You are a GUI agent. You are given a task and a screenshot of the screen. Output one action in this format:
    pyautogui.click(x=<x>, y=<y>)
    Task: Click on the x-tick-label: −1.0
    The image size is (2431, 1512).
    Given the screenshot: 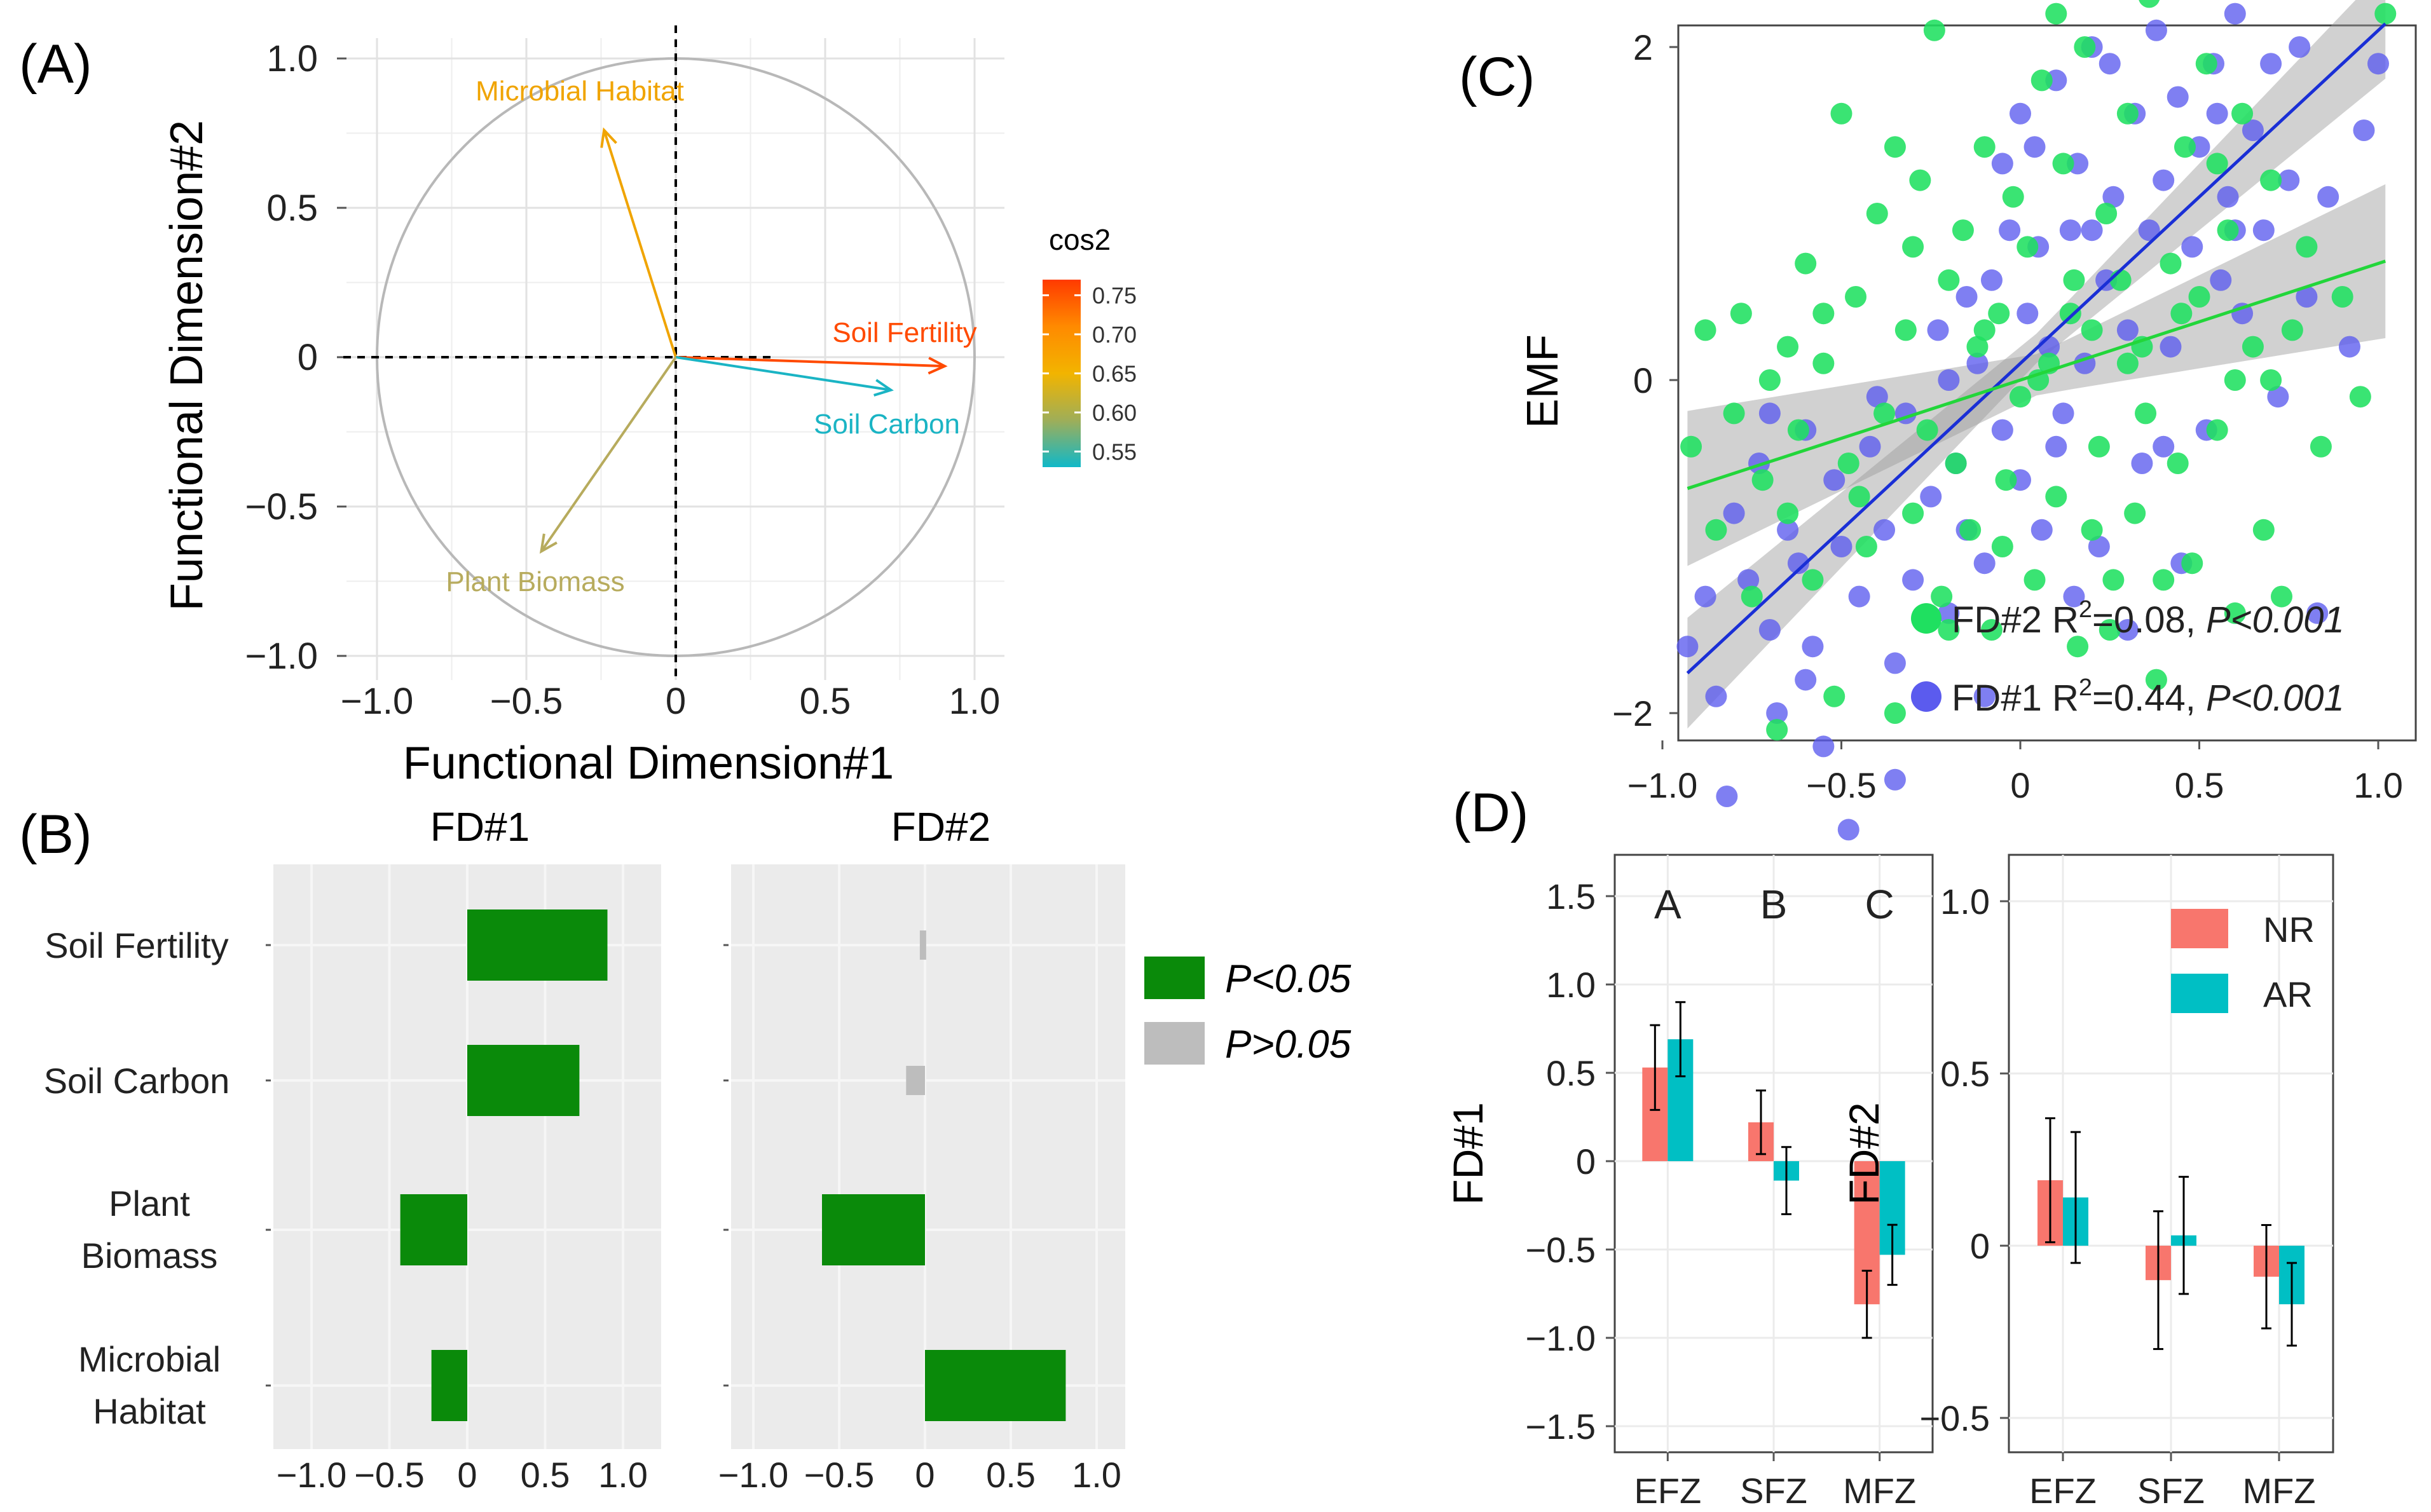 What is the action you would take?
    pyautogui.click(x=753, y=1475)
    